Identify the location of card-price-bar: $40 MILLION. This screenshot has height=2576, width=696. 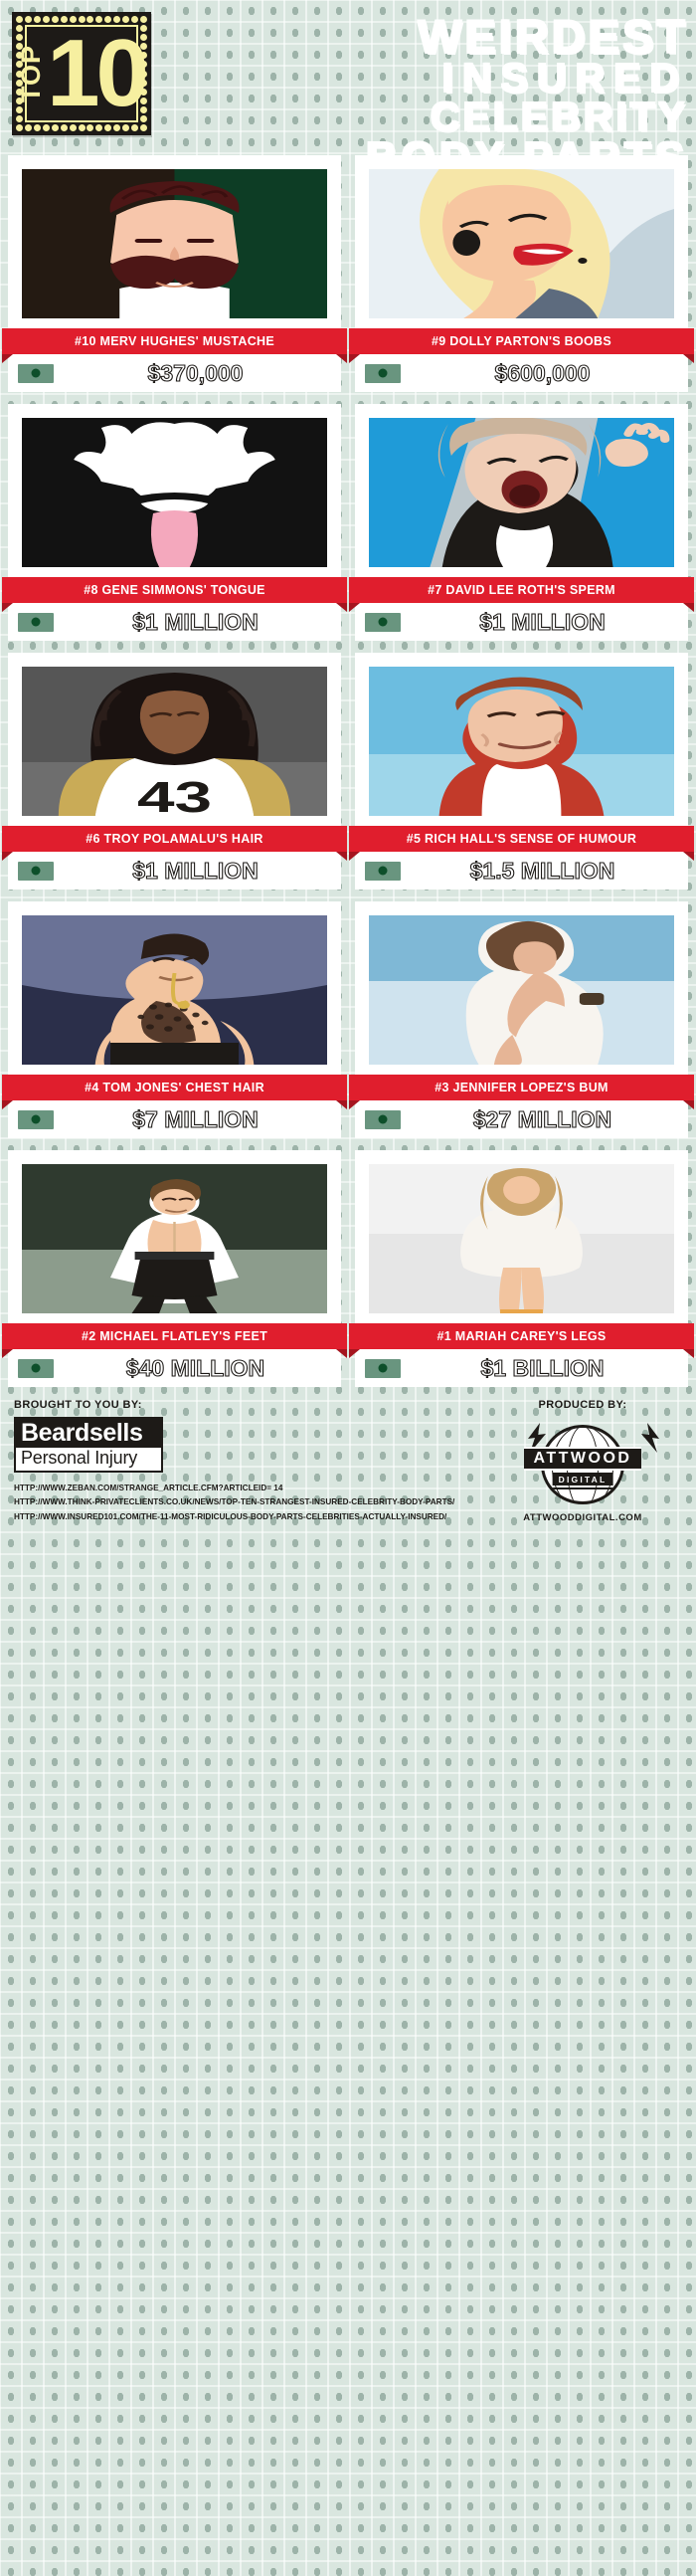
(175, 1368).